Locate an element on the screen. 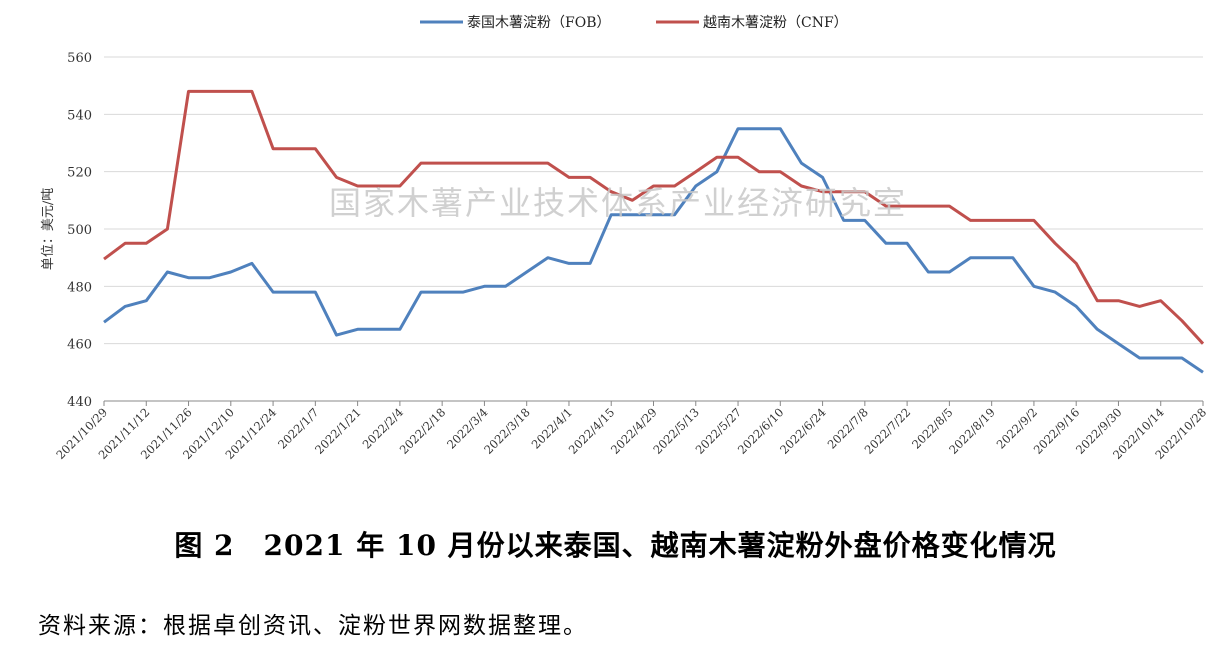  legend-label-thailand: 泰国木薯淀粉（FOB） is located at coordinates (538, 23).